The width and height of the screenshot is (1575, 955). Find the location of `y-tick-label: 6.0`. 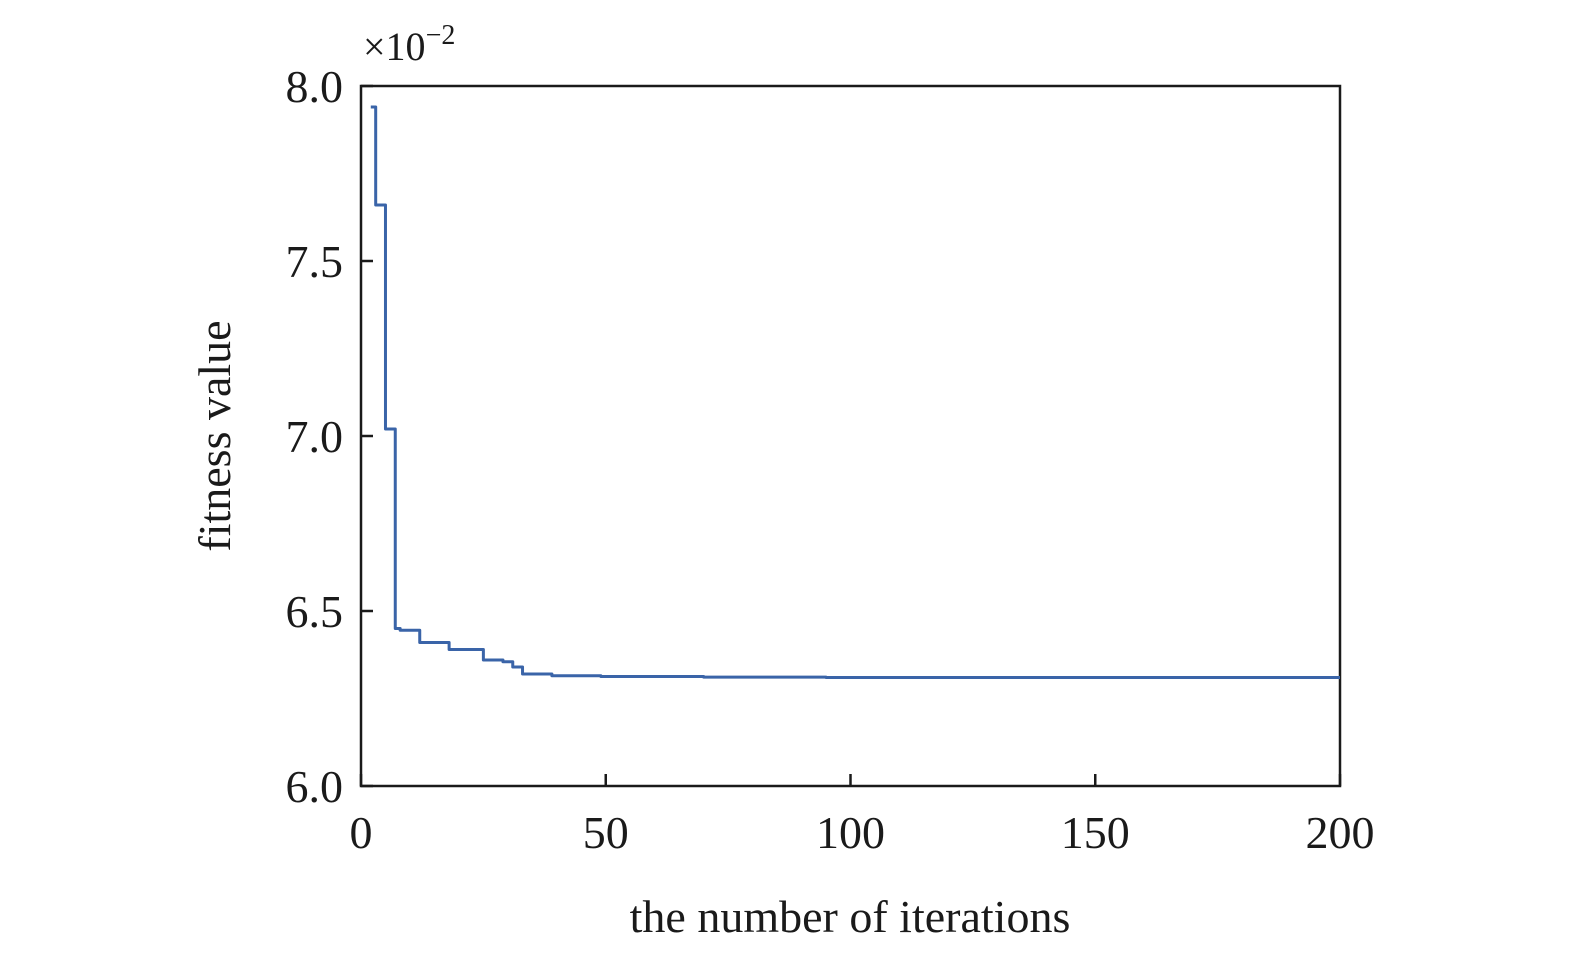

y-tick-label: 6.0 is located at coordinates (315, 786).